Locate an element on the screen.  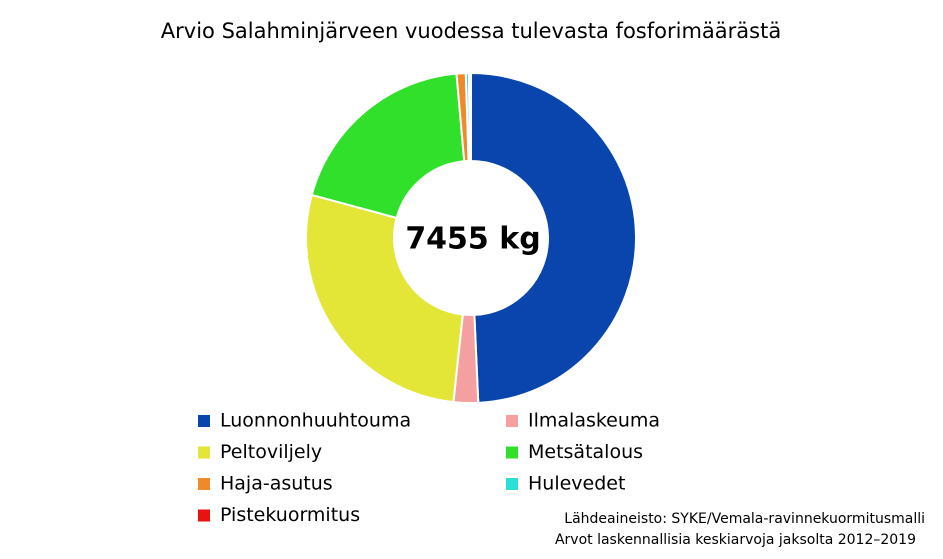
legend-label: Metsätalous is located at coordinates (585, 452).